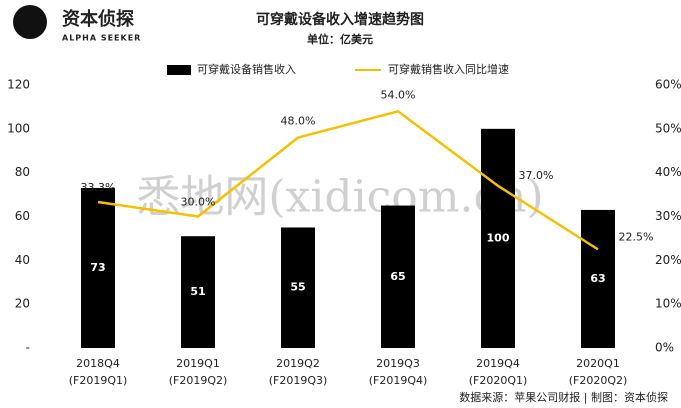 The width and height of the screenshot is (681, 408). What do you see at coordinates (298, 380) in the screenshot?
I see `x-tick-sublabel: (F2019Q3)` at bounding box center [298, 380].